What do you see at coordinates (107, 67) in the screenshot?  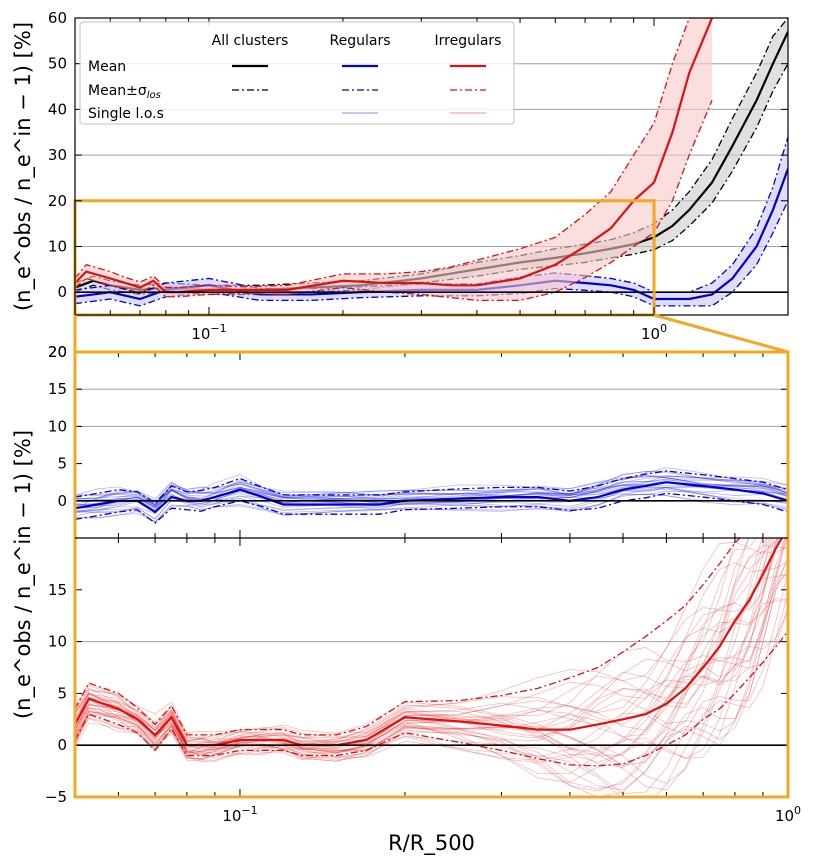 I see `legend-row-label: Mean` at bounding box center [107, 67].